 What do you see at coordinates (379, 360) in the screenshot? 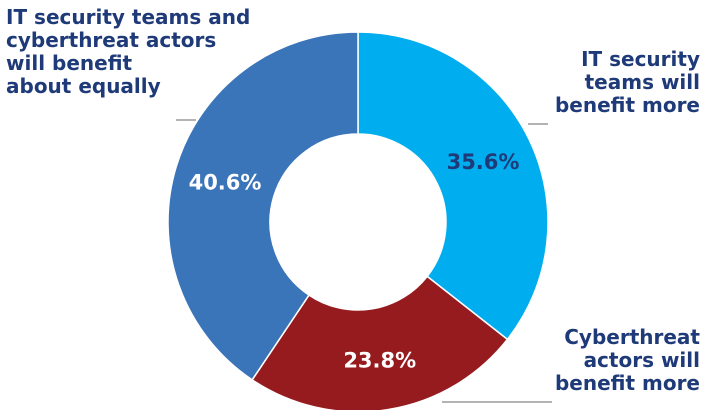
I see `value-label-cyberthreat: 23.8%` at bounding box center [379, 360].